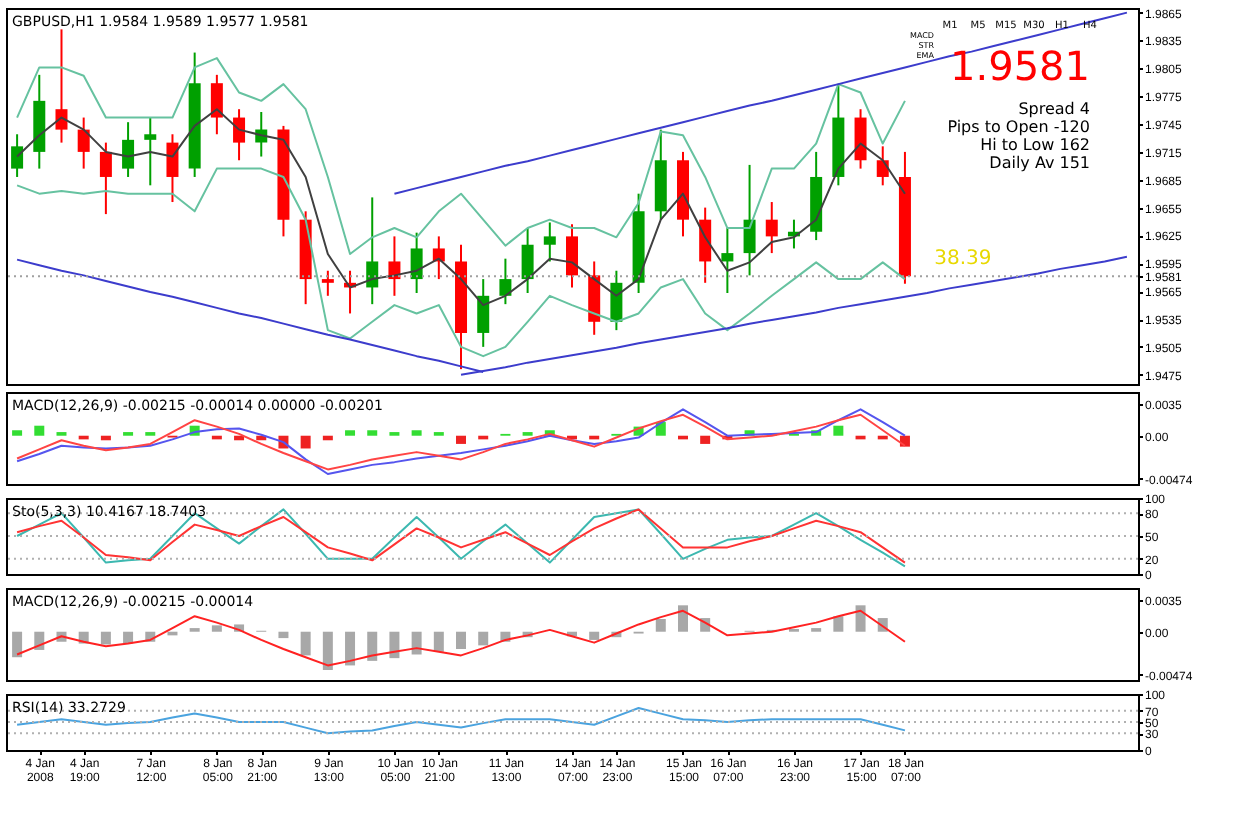 This screenshot has height=832, width=1250. Describe the element at coordinates (963, 259) in the screenshot. I see `annotation: 38.39` at that location.